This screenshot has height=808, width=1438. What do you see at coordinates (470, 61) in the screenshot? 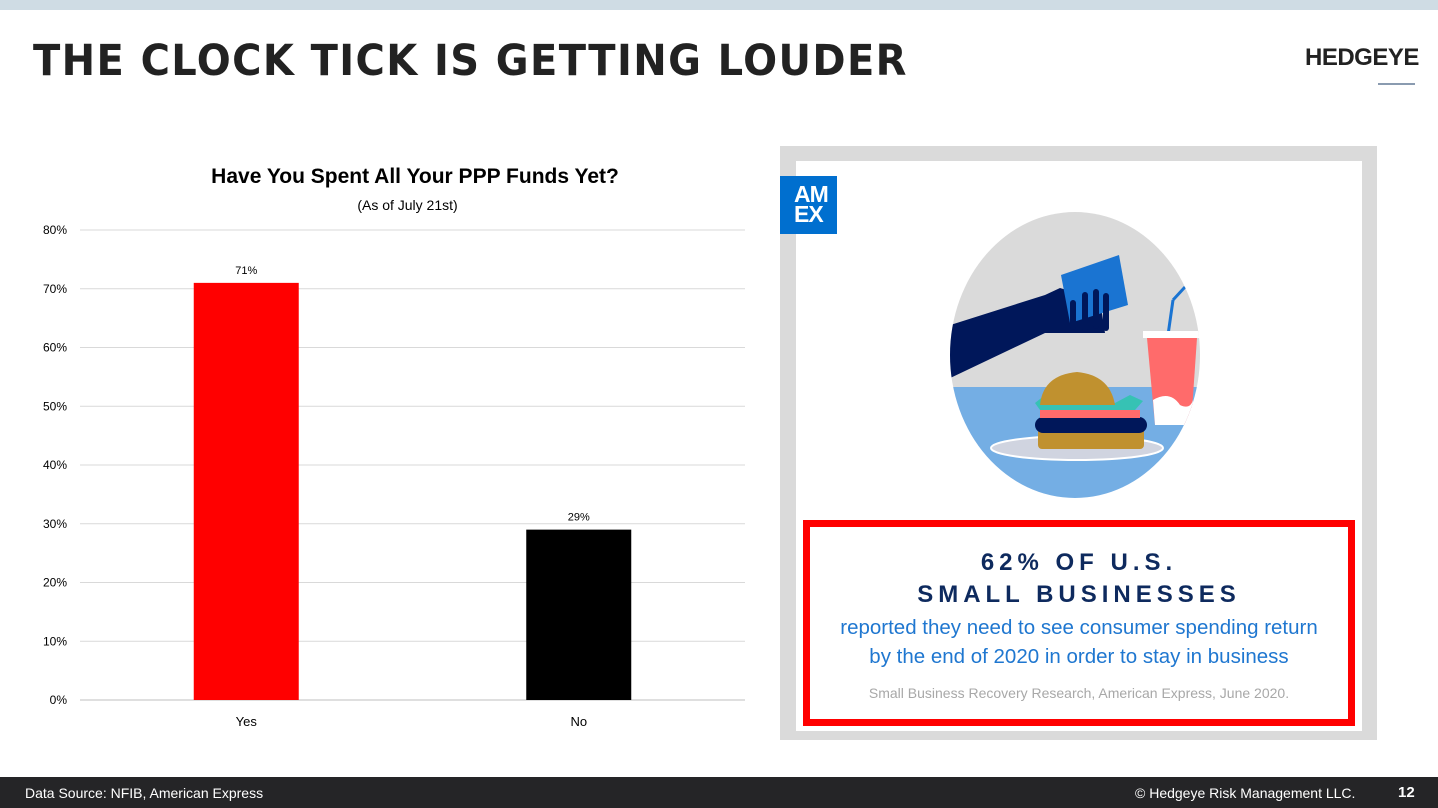
I see `page-title: THE CLOCK TICK IS GETTING LOUDER` at bounding box center [470, 61].